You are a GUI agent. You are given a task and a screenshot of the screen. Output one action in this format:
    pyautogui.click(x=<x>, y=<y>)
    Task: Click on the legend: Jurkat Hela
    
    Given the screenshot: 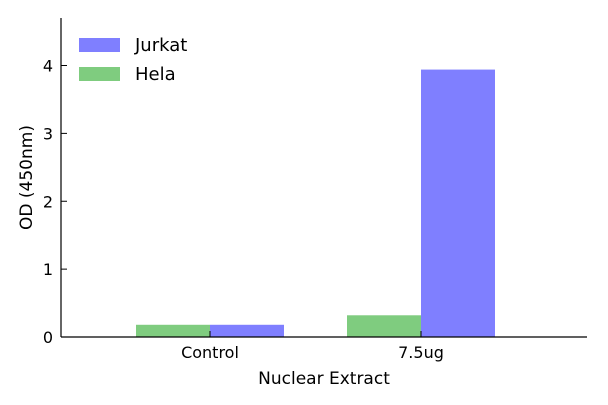 What is the action you would take?
    pyautogui.click(x=133, y=60)
    